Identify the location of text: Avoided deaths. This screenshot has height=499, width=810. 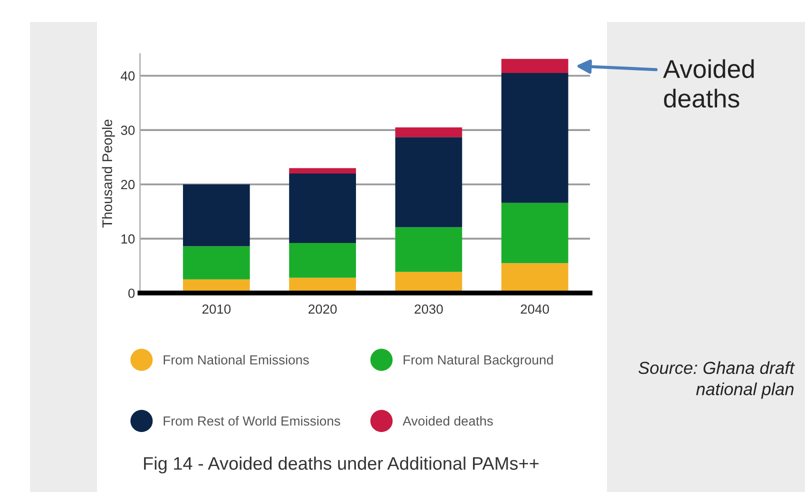
(708, 83).